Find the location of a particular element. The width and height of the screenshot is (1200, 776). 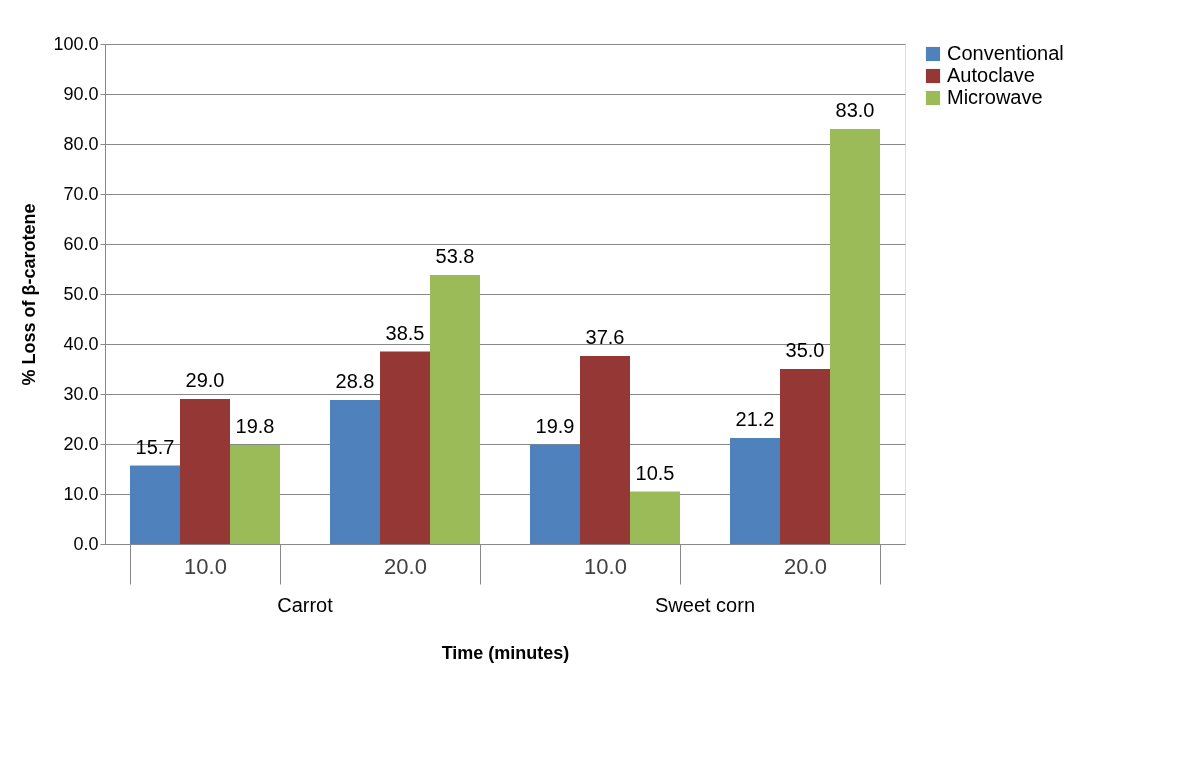

y-tick-label: 0.0 is located at coordinates (86, 543).